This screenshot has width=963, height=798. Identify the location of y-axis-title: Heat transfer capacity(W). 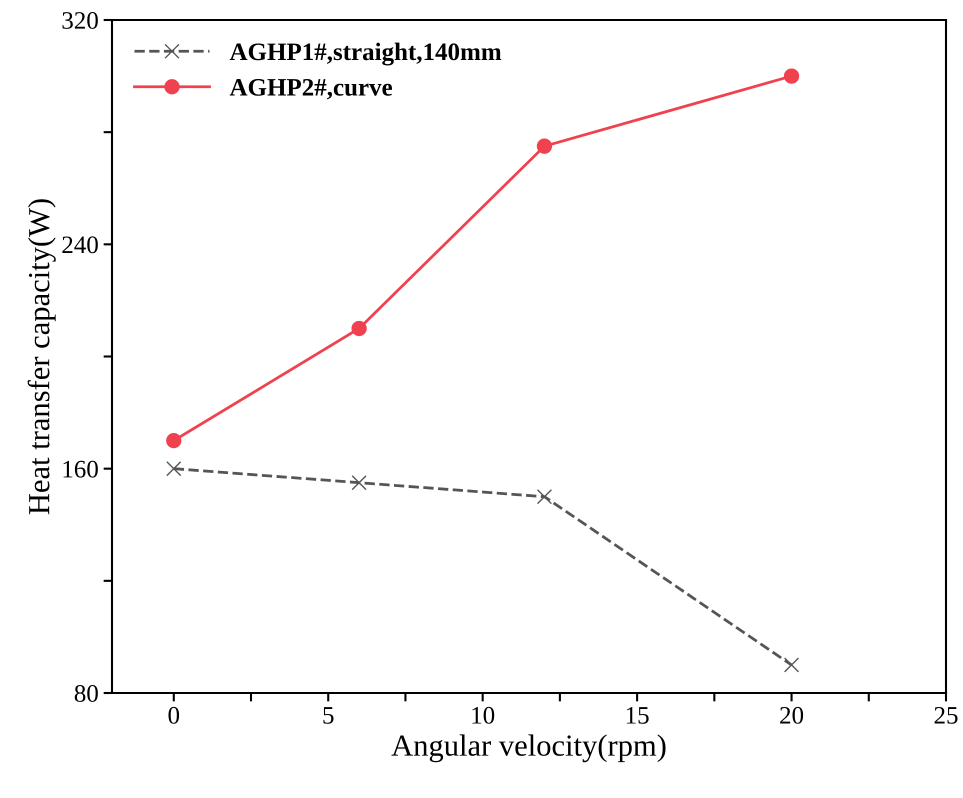
(42, 356).